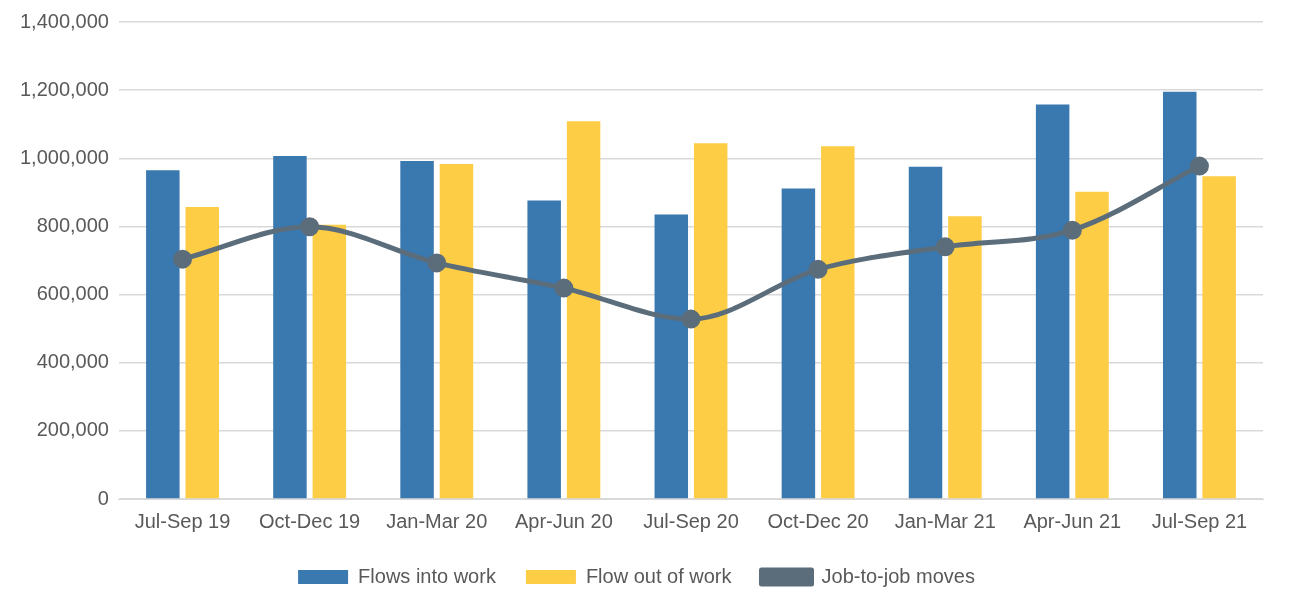 Image resolution: width=1293 pixels, height=607 pixels. Describe the element at coordinates (64, 20) in the screenshot. I see `y-tick-label: 1,400,000` at that location.